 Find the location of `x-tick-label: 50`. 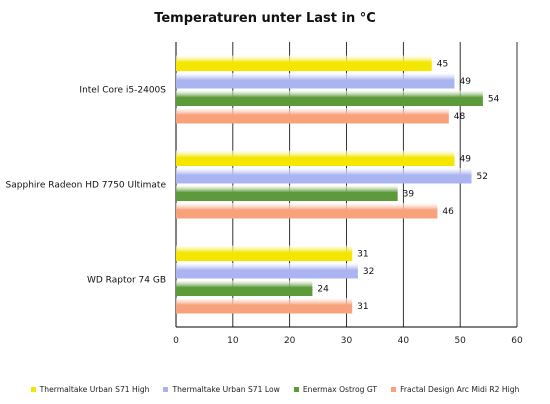

x-tick-label: 50 is located at coordinates (460, 341).